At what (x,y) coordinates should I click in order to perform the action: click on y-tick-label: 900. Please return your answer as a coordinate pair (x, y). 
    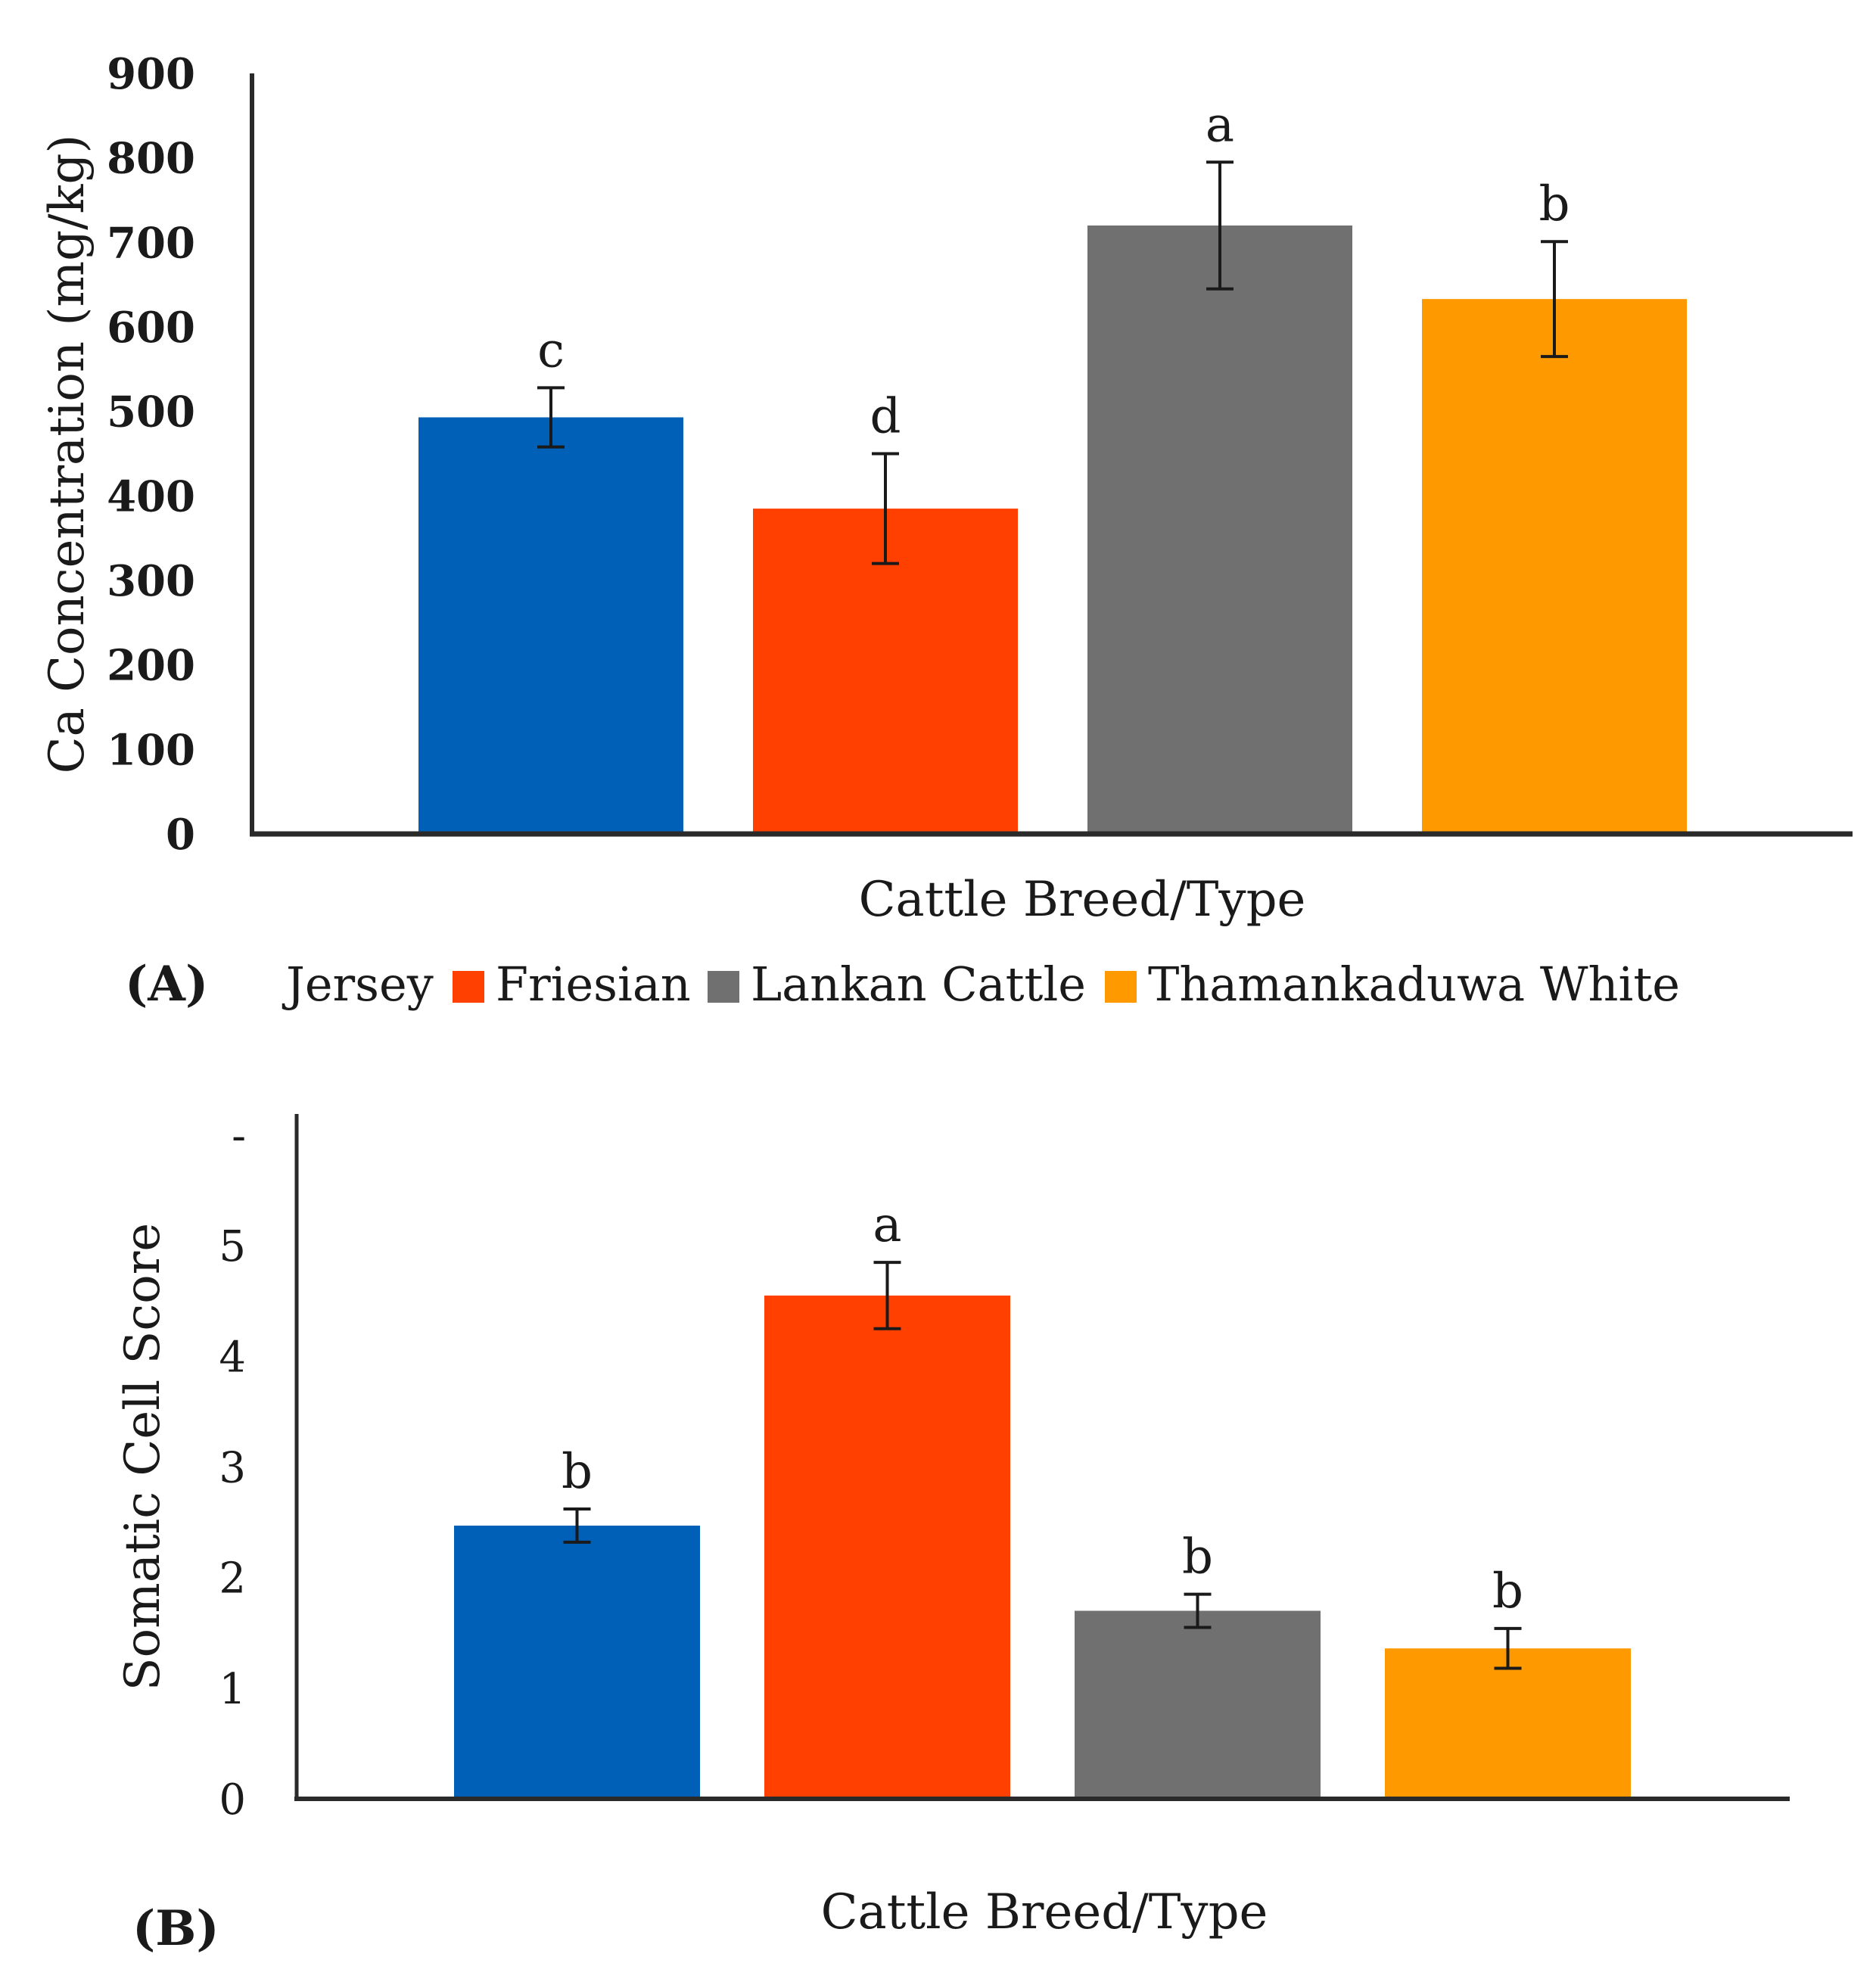
    Looking at the image, I should click on (151, 74).